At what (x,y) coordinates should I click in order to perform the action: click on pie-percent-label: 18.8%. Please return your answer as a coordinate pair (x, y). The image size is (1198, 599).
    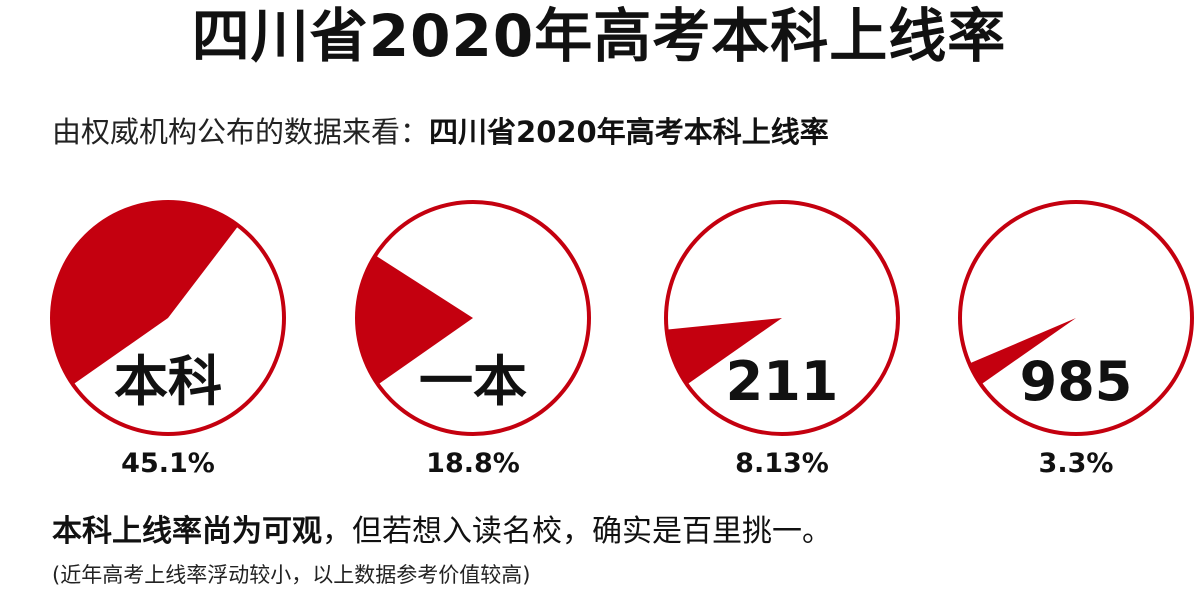
    Looking at the image, I should click on (473, 463).